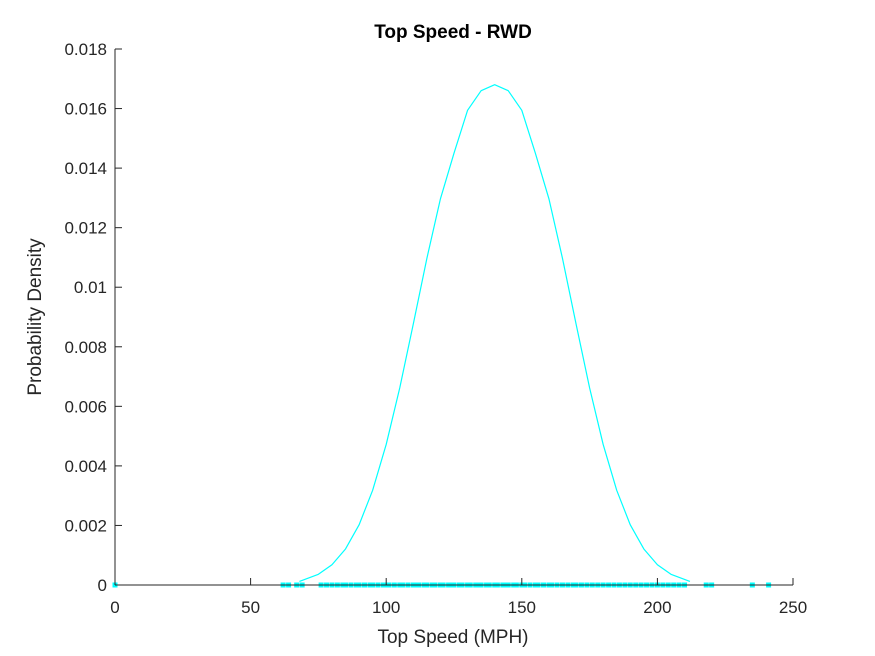 The image size is (875, 656). Describe the element at coordinates (85, 228) in the screenshot. I see `y-tick-label: 0.012` at that location.